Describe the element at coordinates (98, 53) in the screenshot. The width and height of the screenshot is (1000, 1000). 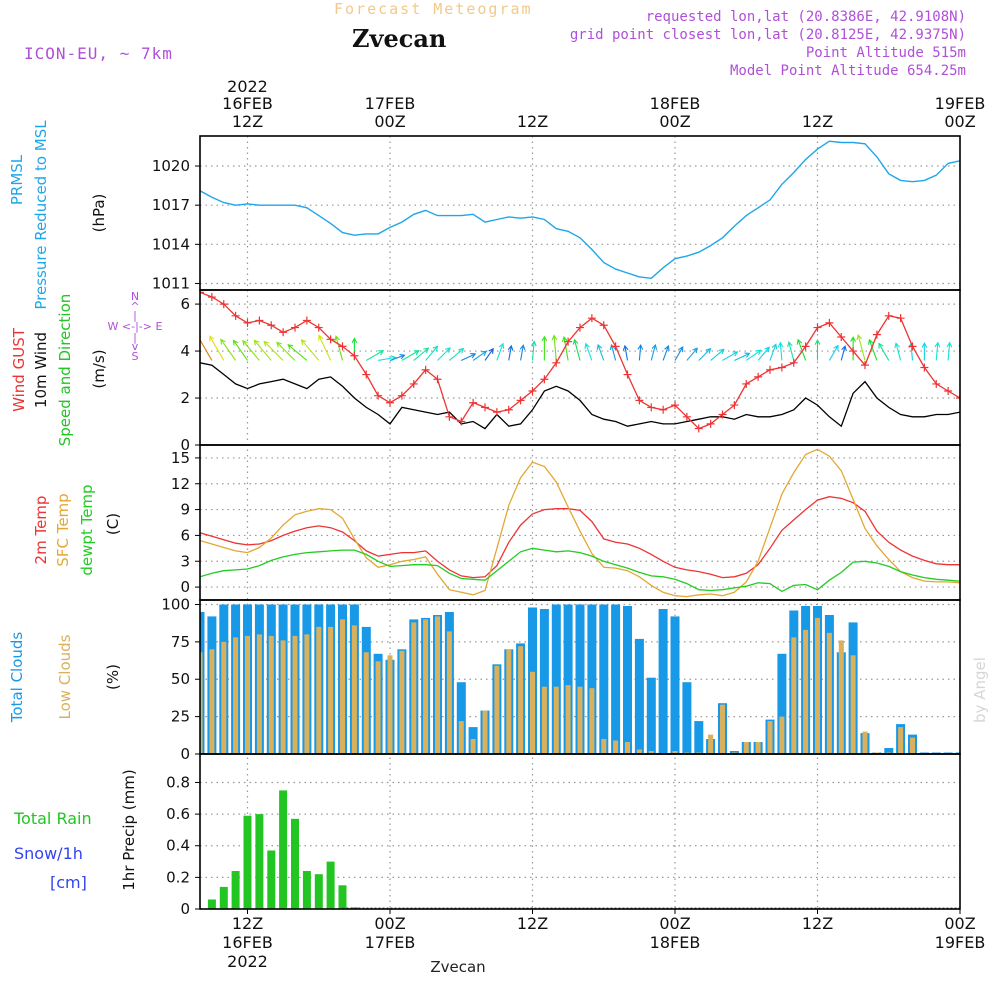
I see `model-label: ICON-EU, ~ 7km` at that location.